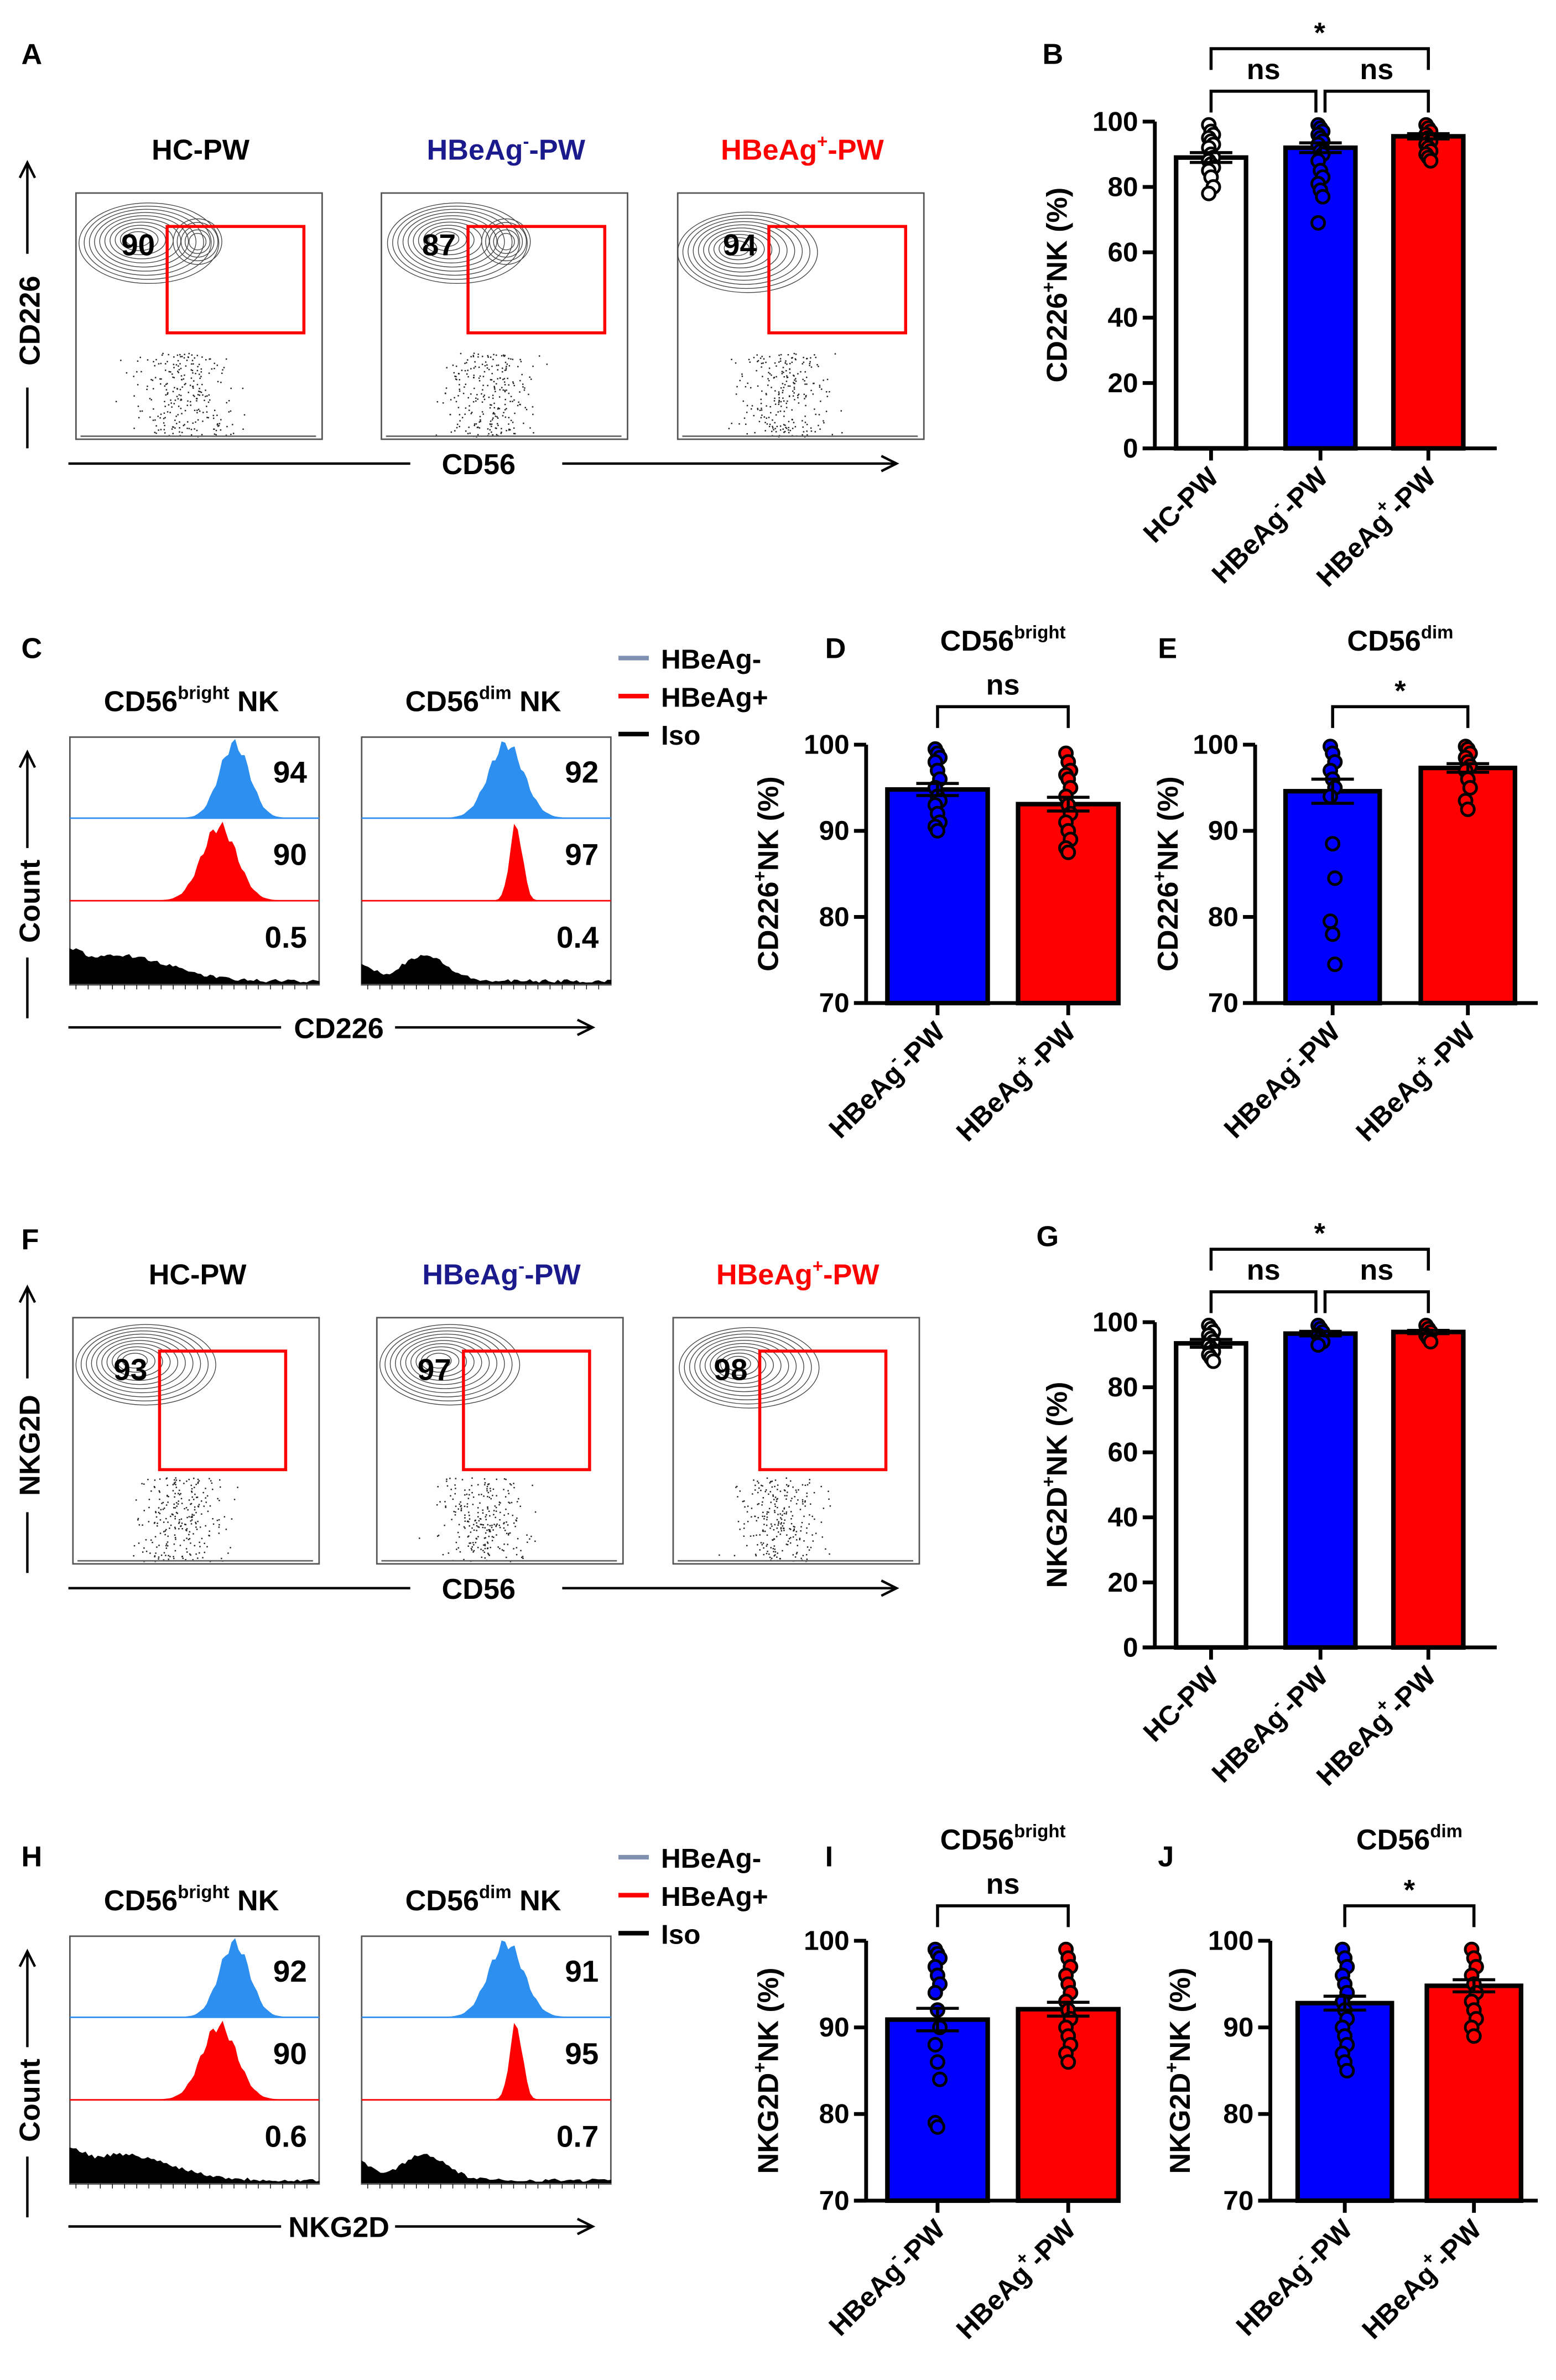 The image size is (1556, 2380). What do you see at coordinates (767, 2070) in the screenshot?
I see `y-axis-label: NKG2D+NK (%)` at bounding box center [767, 2070].